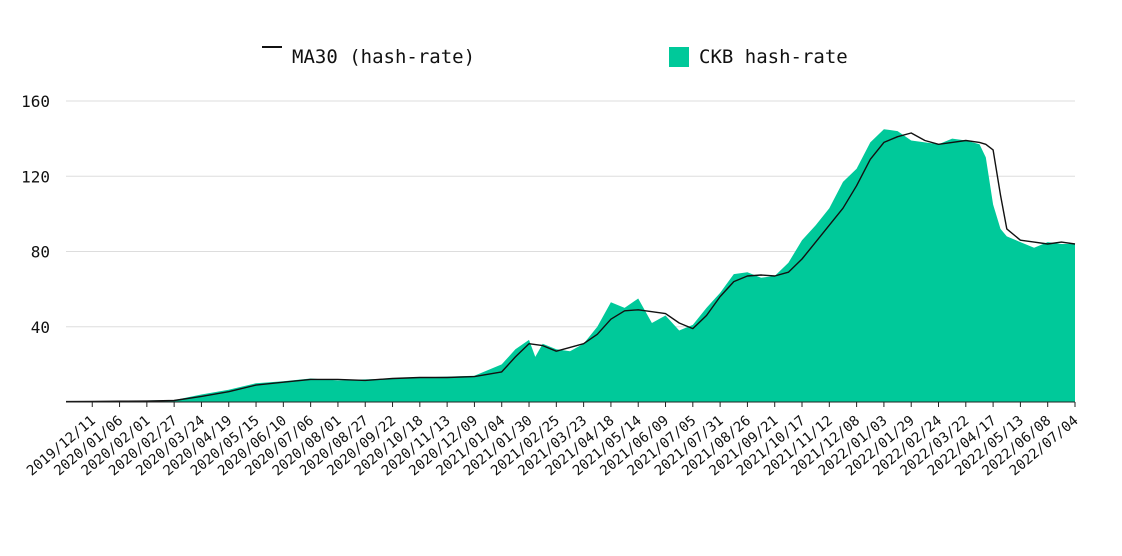 Image resolution: width=1122 pixels, height=556 pixels. Describe the element at coordinates (40, 252) in the screenshot. I see `y-tick-label: 80` at that location.